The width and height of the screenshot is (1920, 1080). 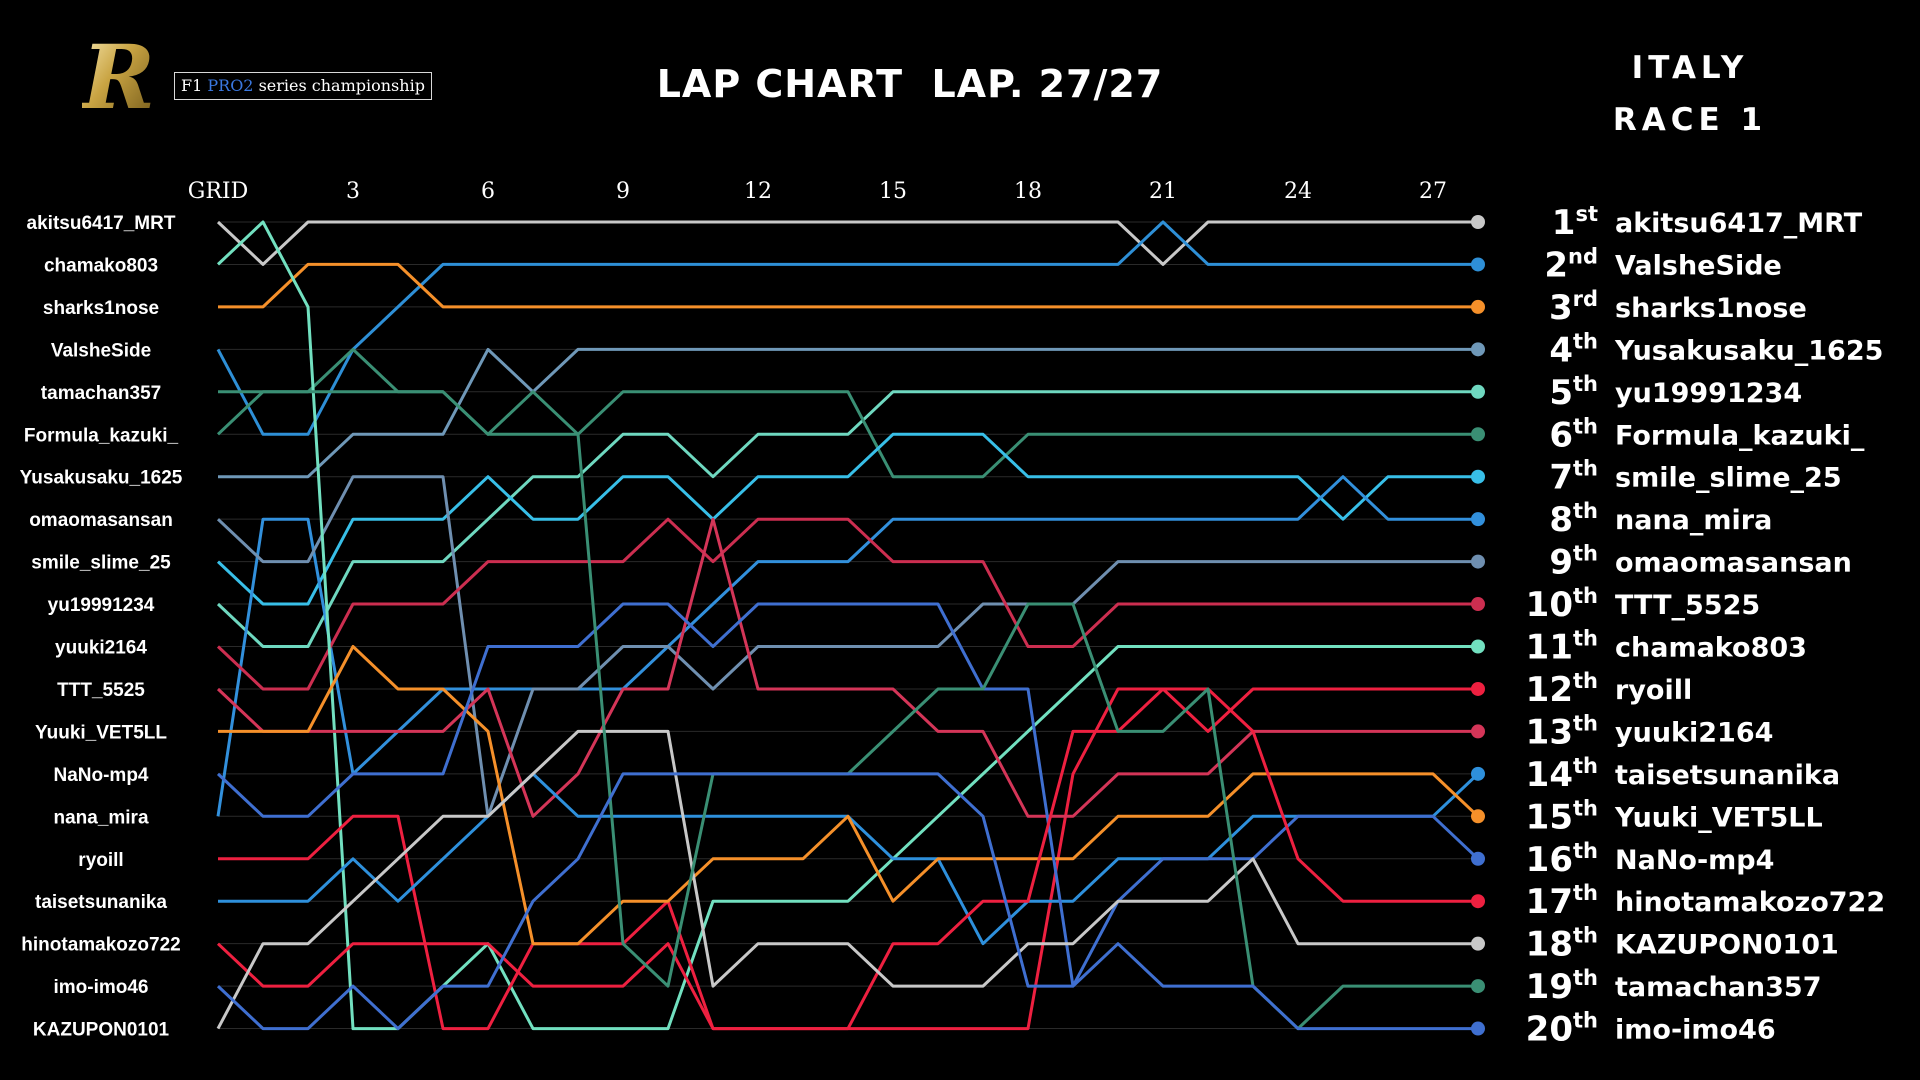 What do you see at coordinates (1562, 774) in the screenshot?
I see `result-position: 14th` at bounding box center [1562, 774].